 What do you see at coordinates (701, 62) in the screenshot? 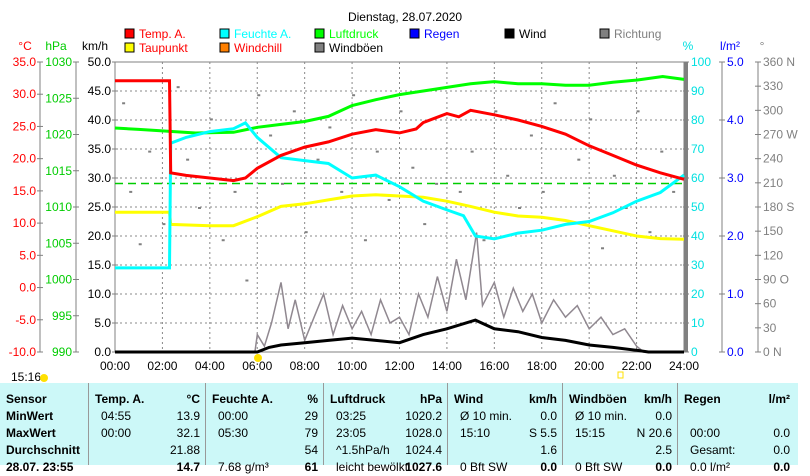
I see `humidity-tick-label: 100` at bounding box center [701, 62].